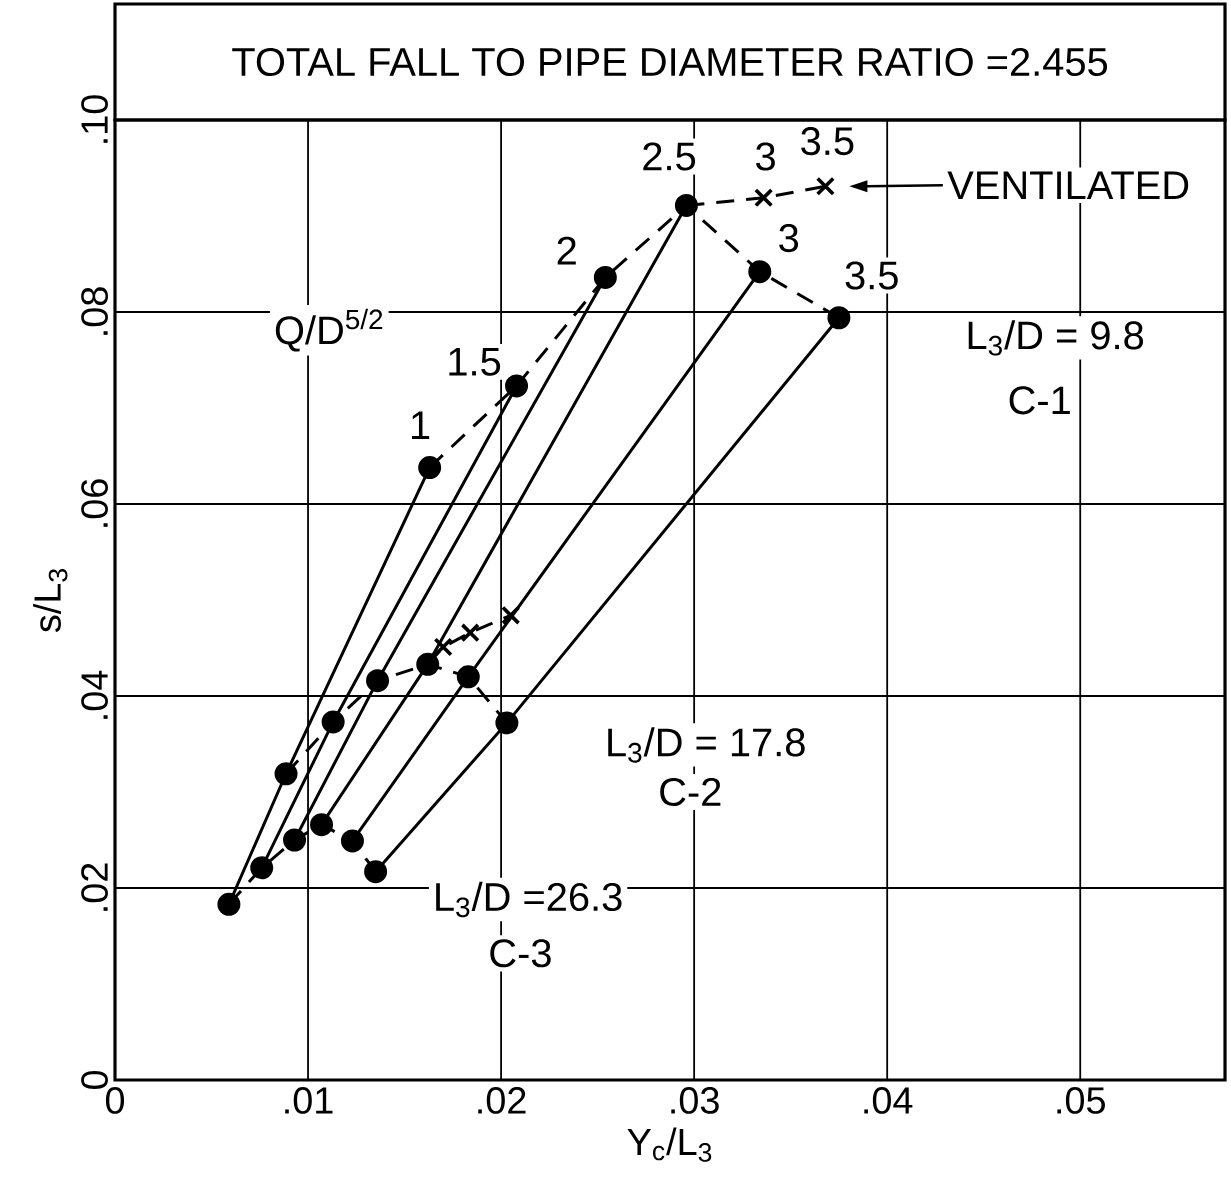 This screenshot has height=1202, width=1231. I want to click on annotation: C-1, so click(1039, 400).